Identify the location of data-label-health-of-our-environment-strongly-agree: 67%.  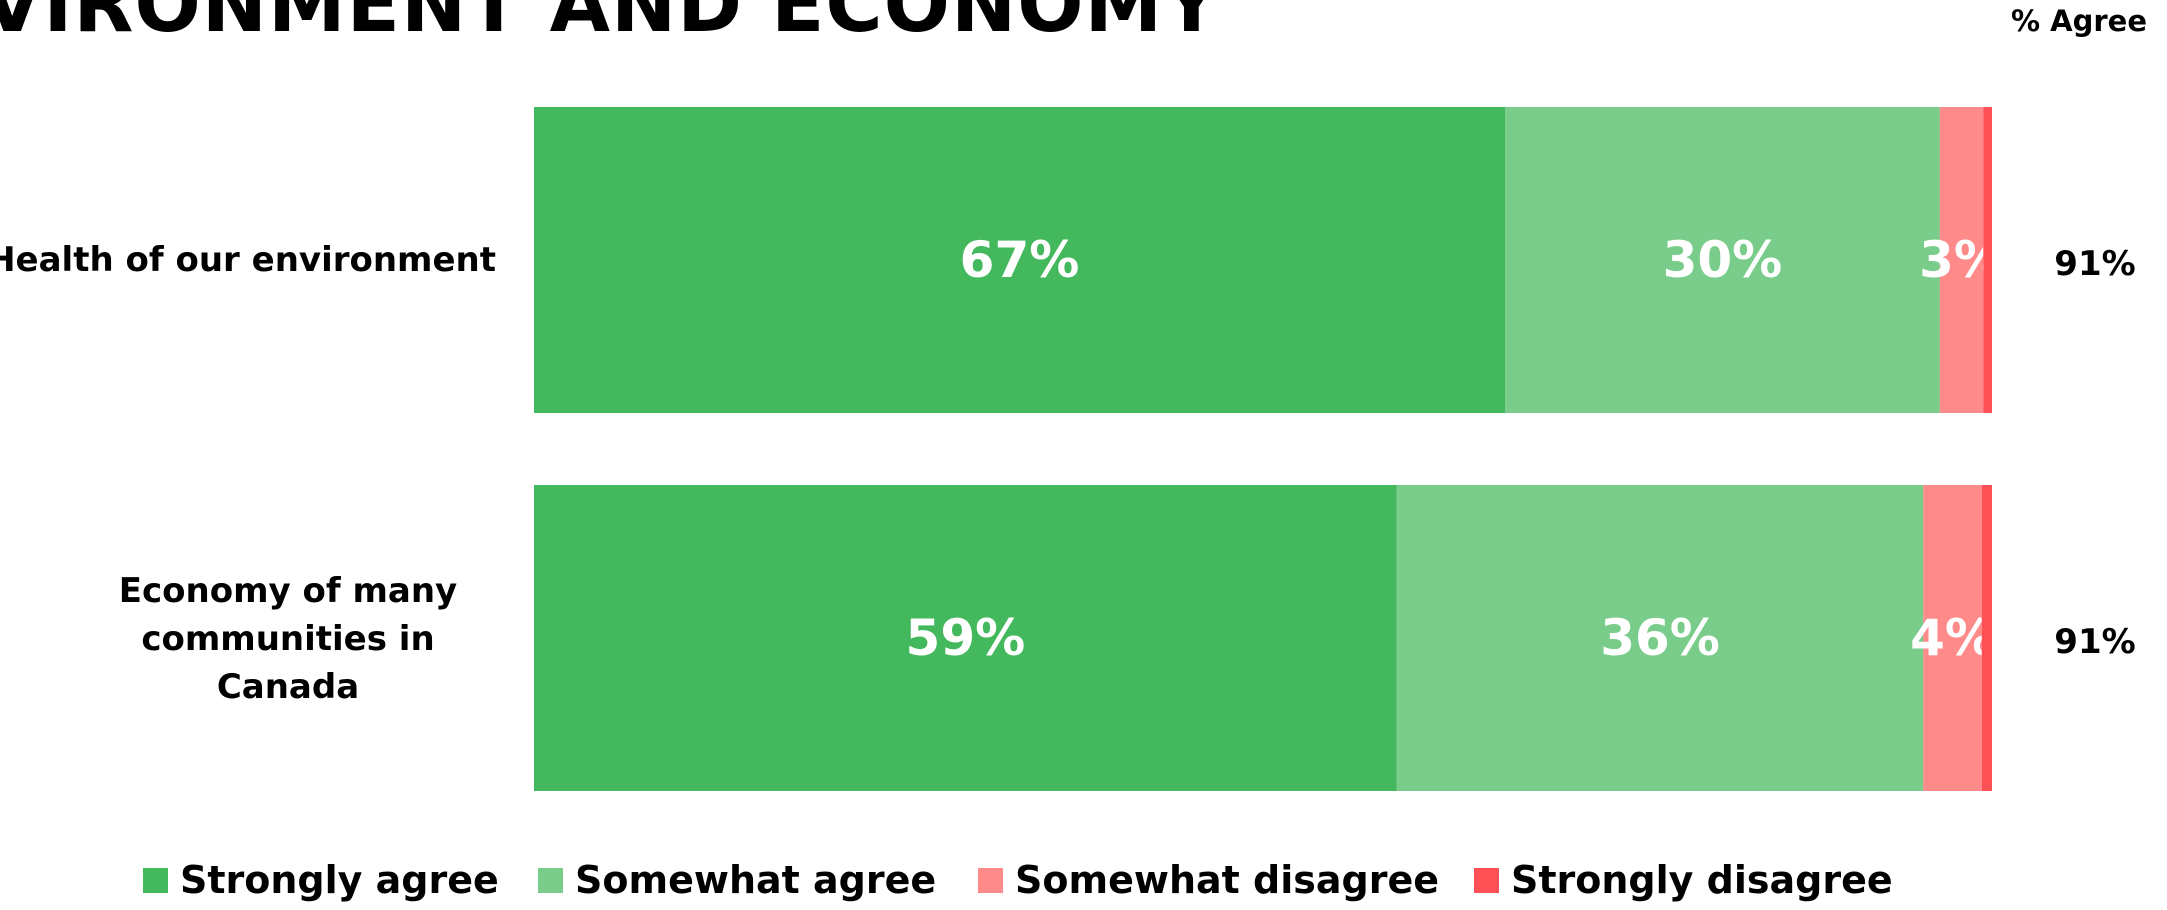
(1020, 260).